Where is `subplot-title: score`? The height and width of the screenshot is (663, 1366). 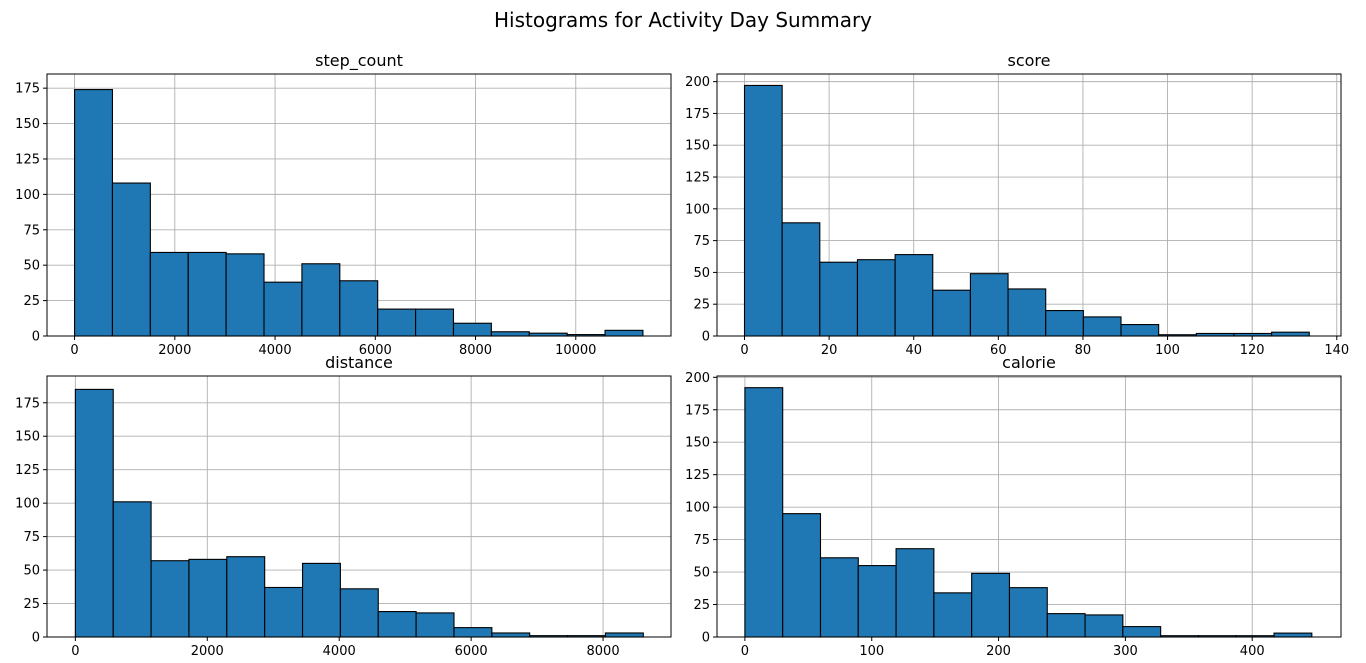 subplot-title: score is located at coordinates (1029, 60).